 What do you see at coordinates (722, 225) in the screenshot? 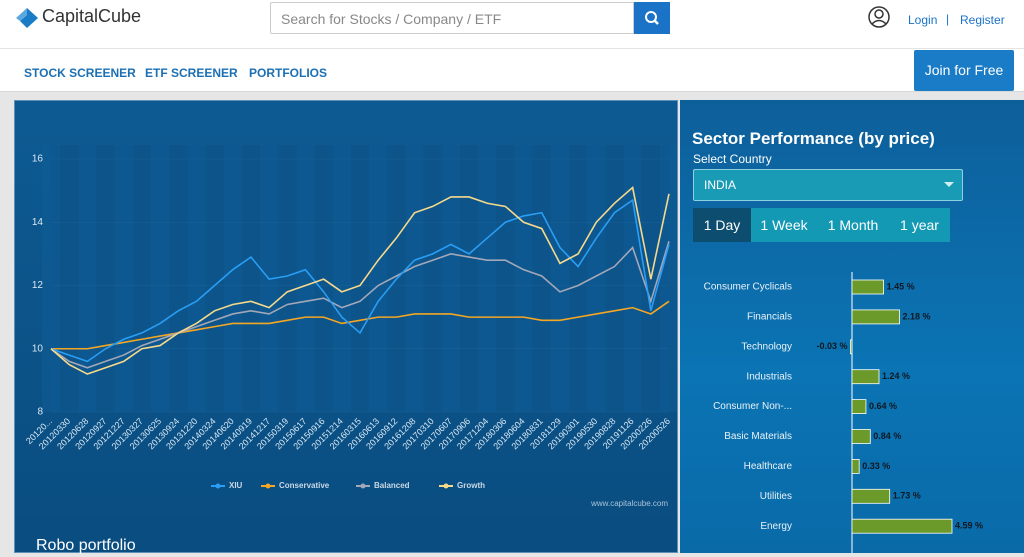
I see `tab: 1 Day` at bounding box center [722, 225].